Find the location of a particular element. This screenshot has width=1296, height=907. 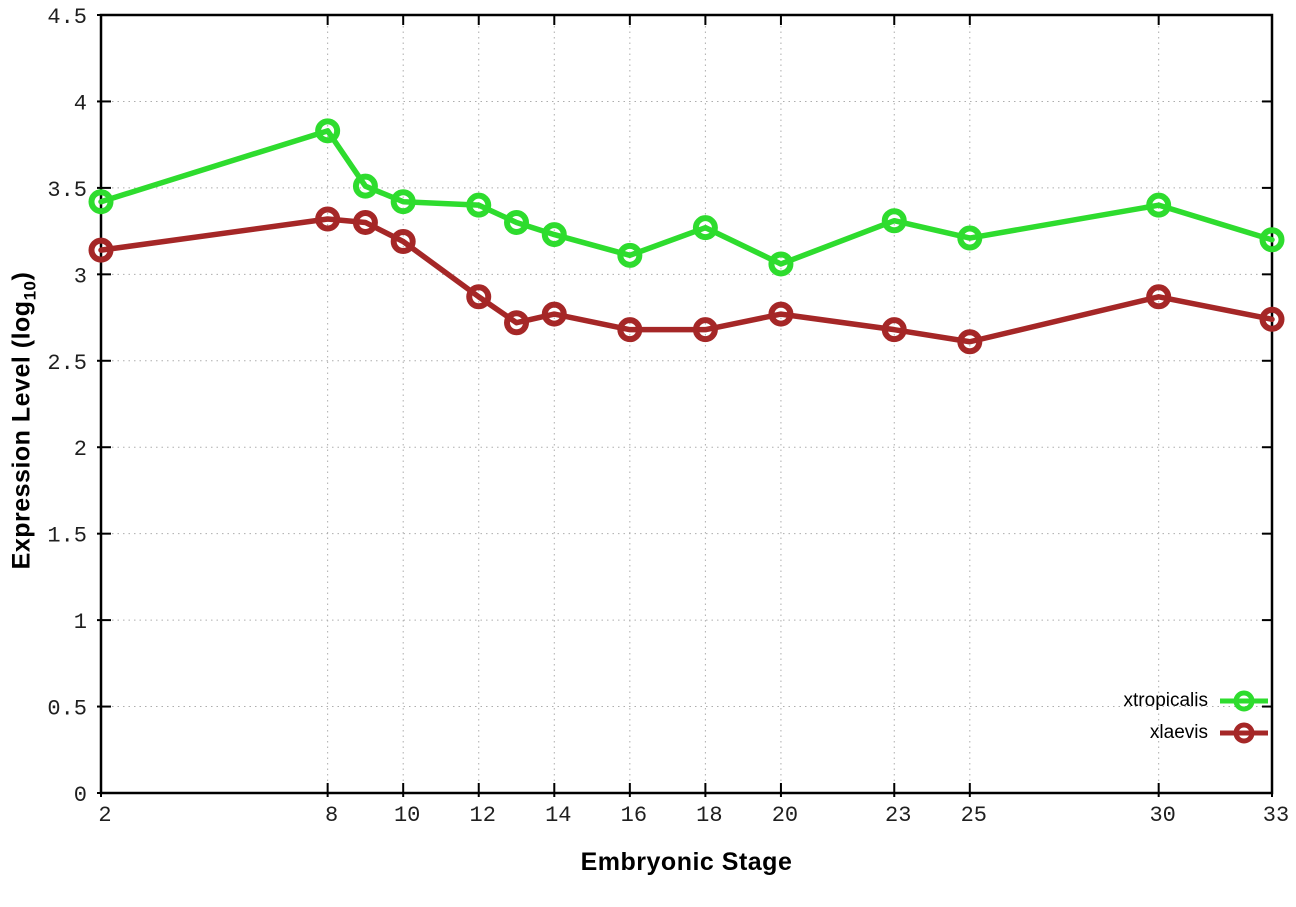

y-tick-label: 3.5 is located at coordinates (67, 190).